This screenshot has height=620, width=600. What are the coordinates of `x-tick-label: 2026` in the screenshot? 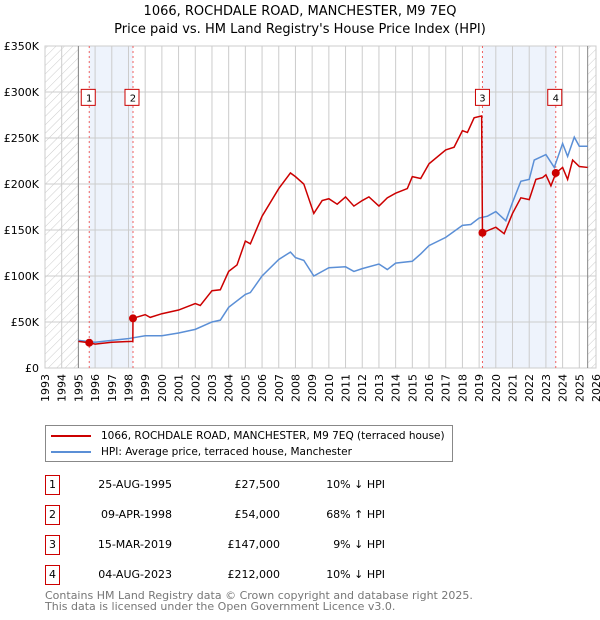 It's located at (595, 388).